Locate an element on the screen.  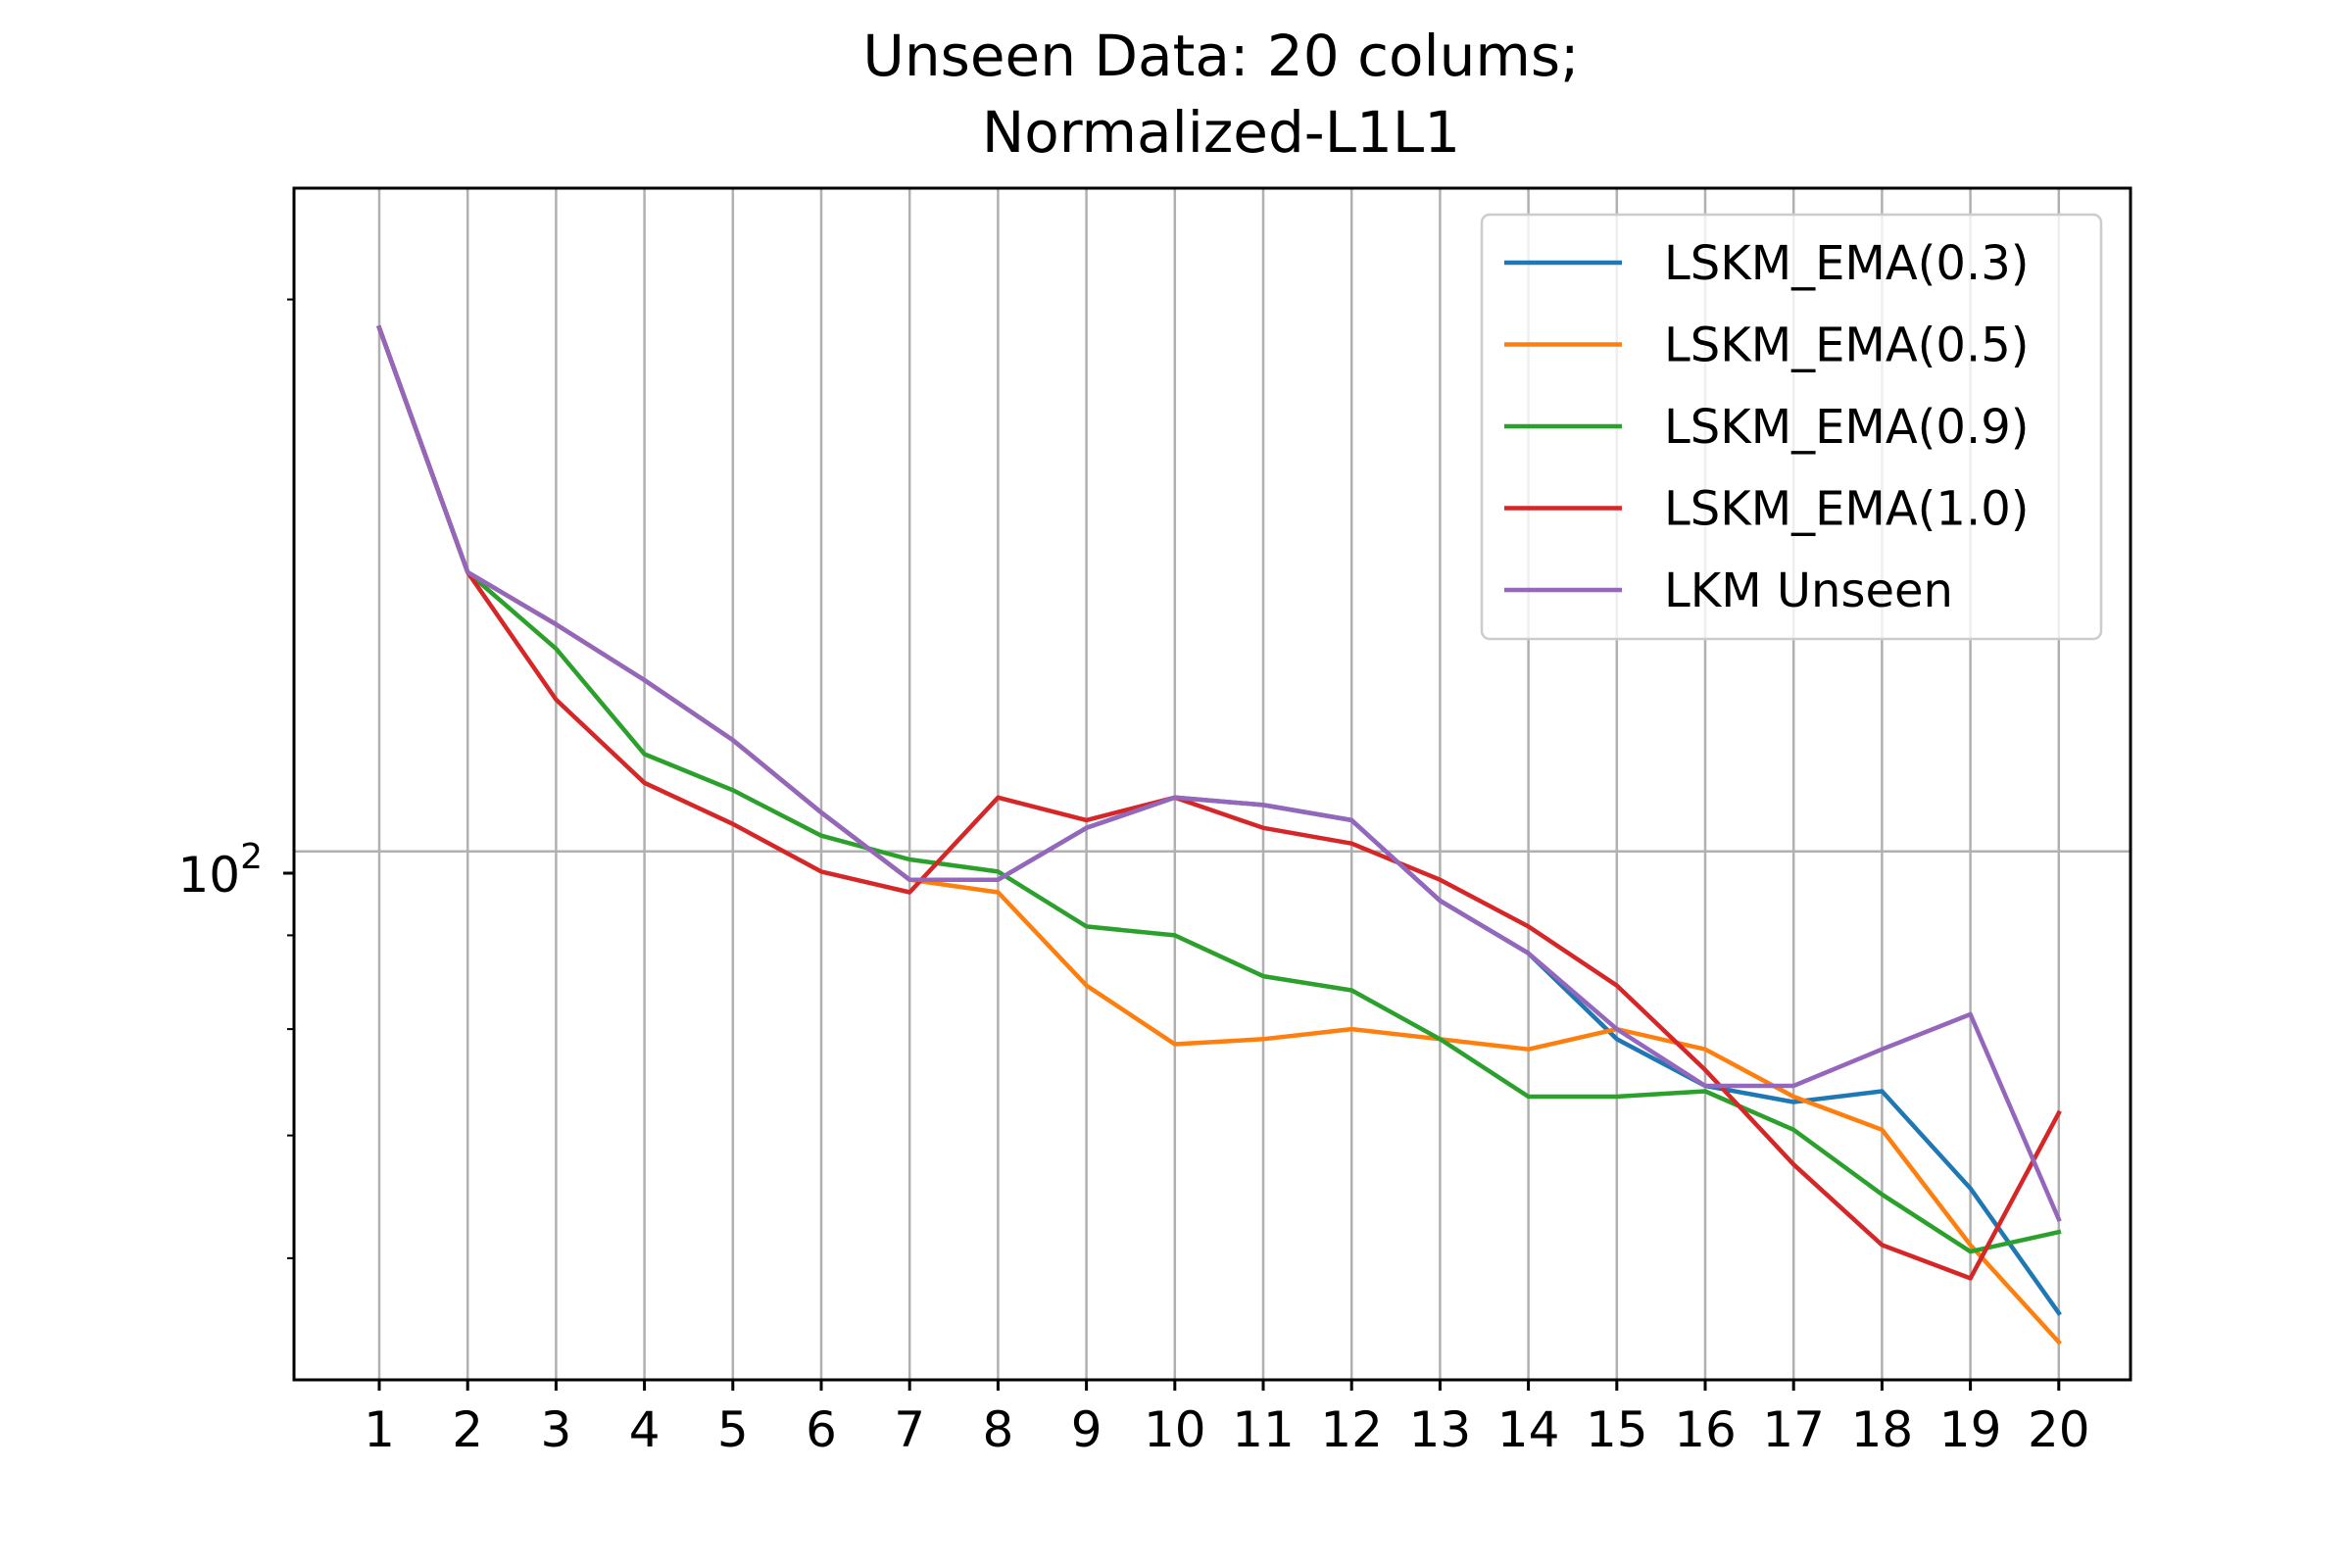
x-tick-label: 19 is located at coordinates (1970, 1429).